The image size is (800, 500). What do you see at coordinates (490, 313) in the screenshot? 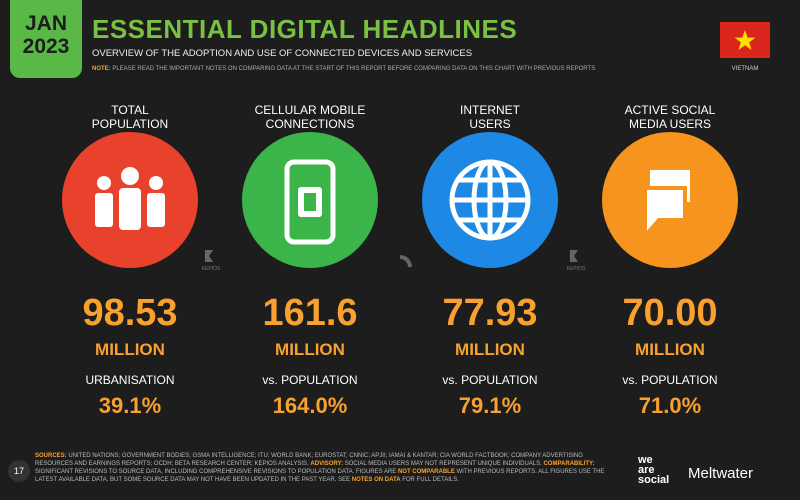
I see `metric-value: 77.93` at bounding box center [490, 313].